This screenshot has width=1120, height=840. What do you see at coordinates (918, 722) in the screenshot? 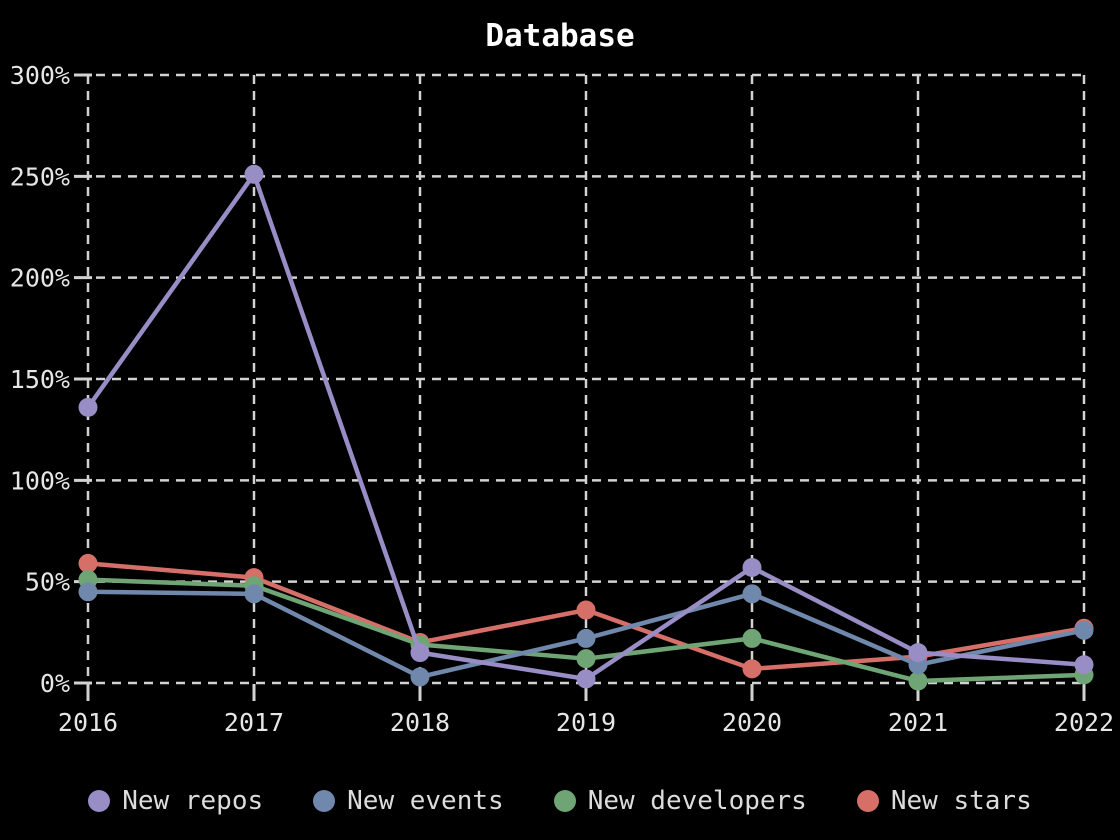
I see `x-axis-tick-label: 2021` at bounding box center [918, 722].